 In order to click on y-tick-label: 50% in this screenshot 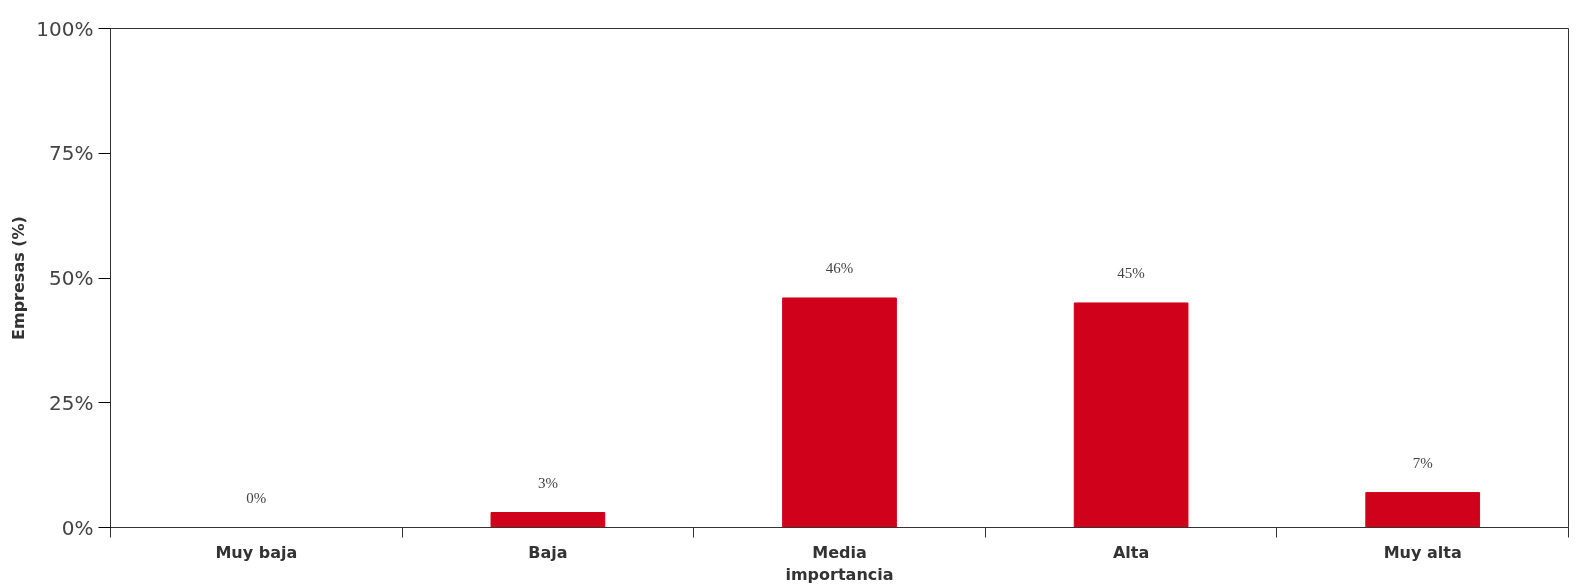, I will do `click(71, 278)`.